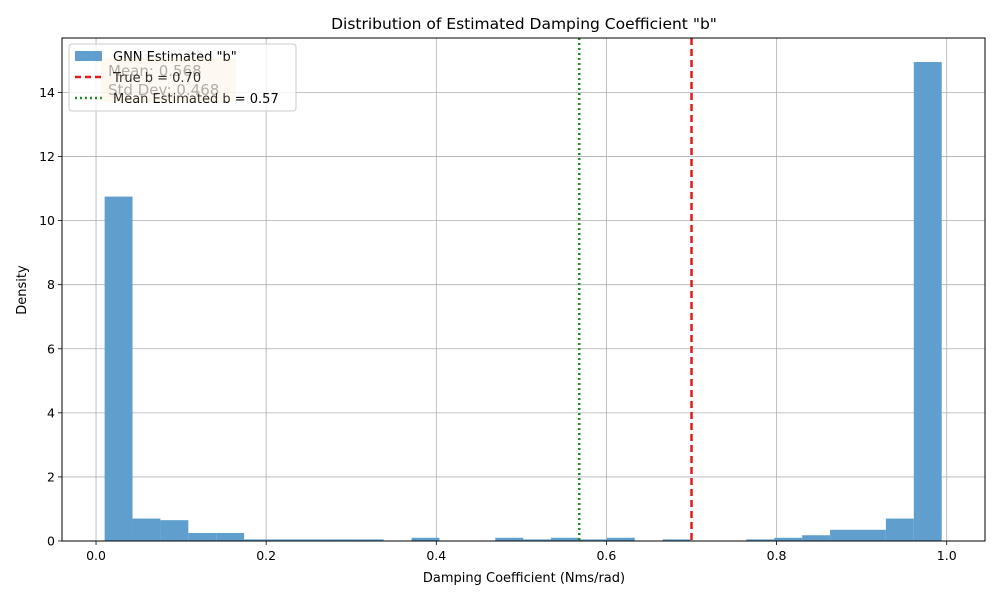  Describe the element at coordinates (22, 290) in the screenshot. I see `y-axis-label: Density` at that location.